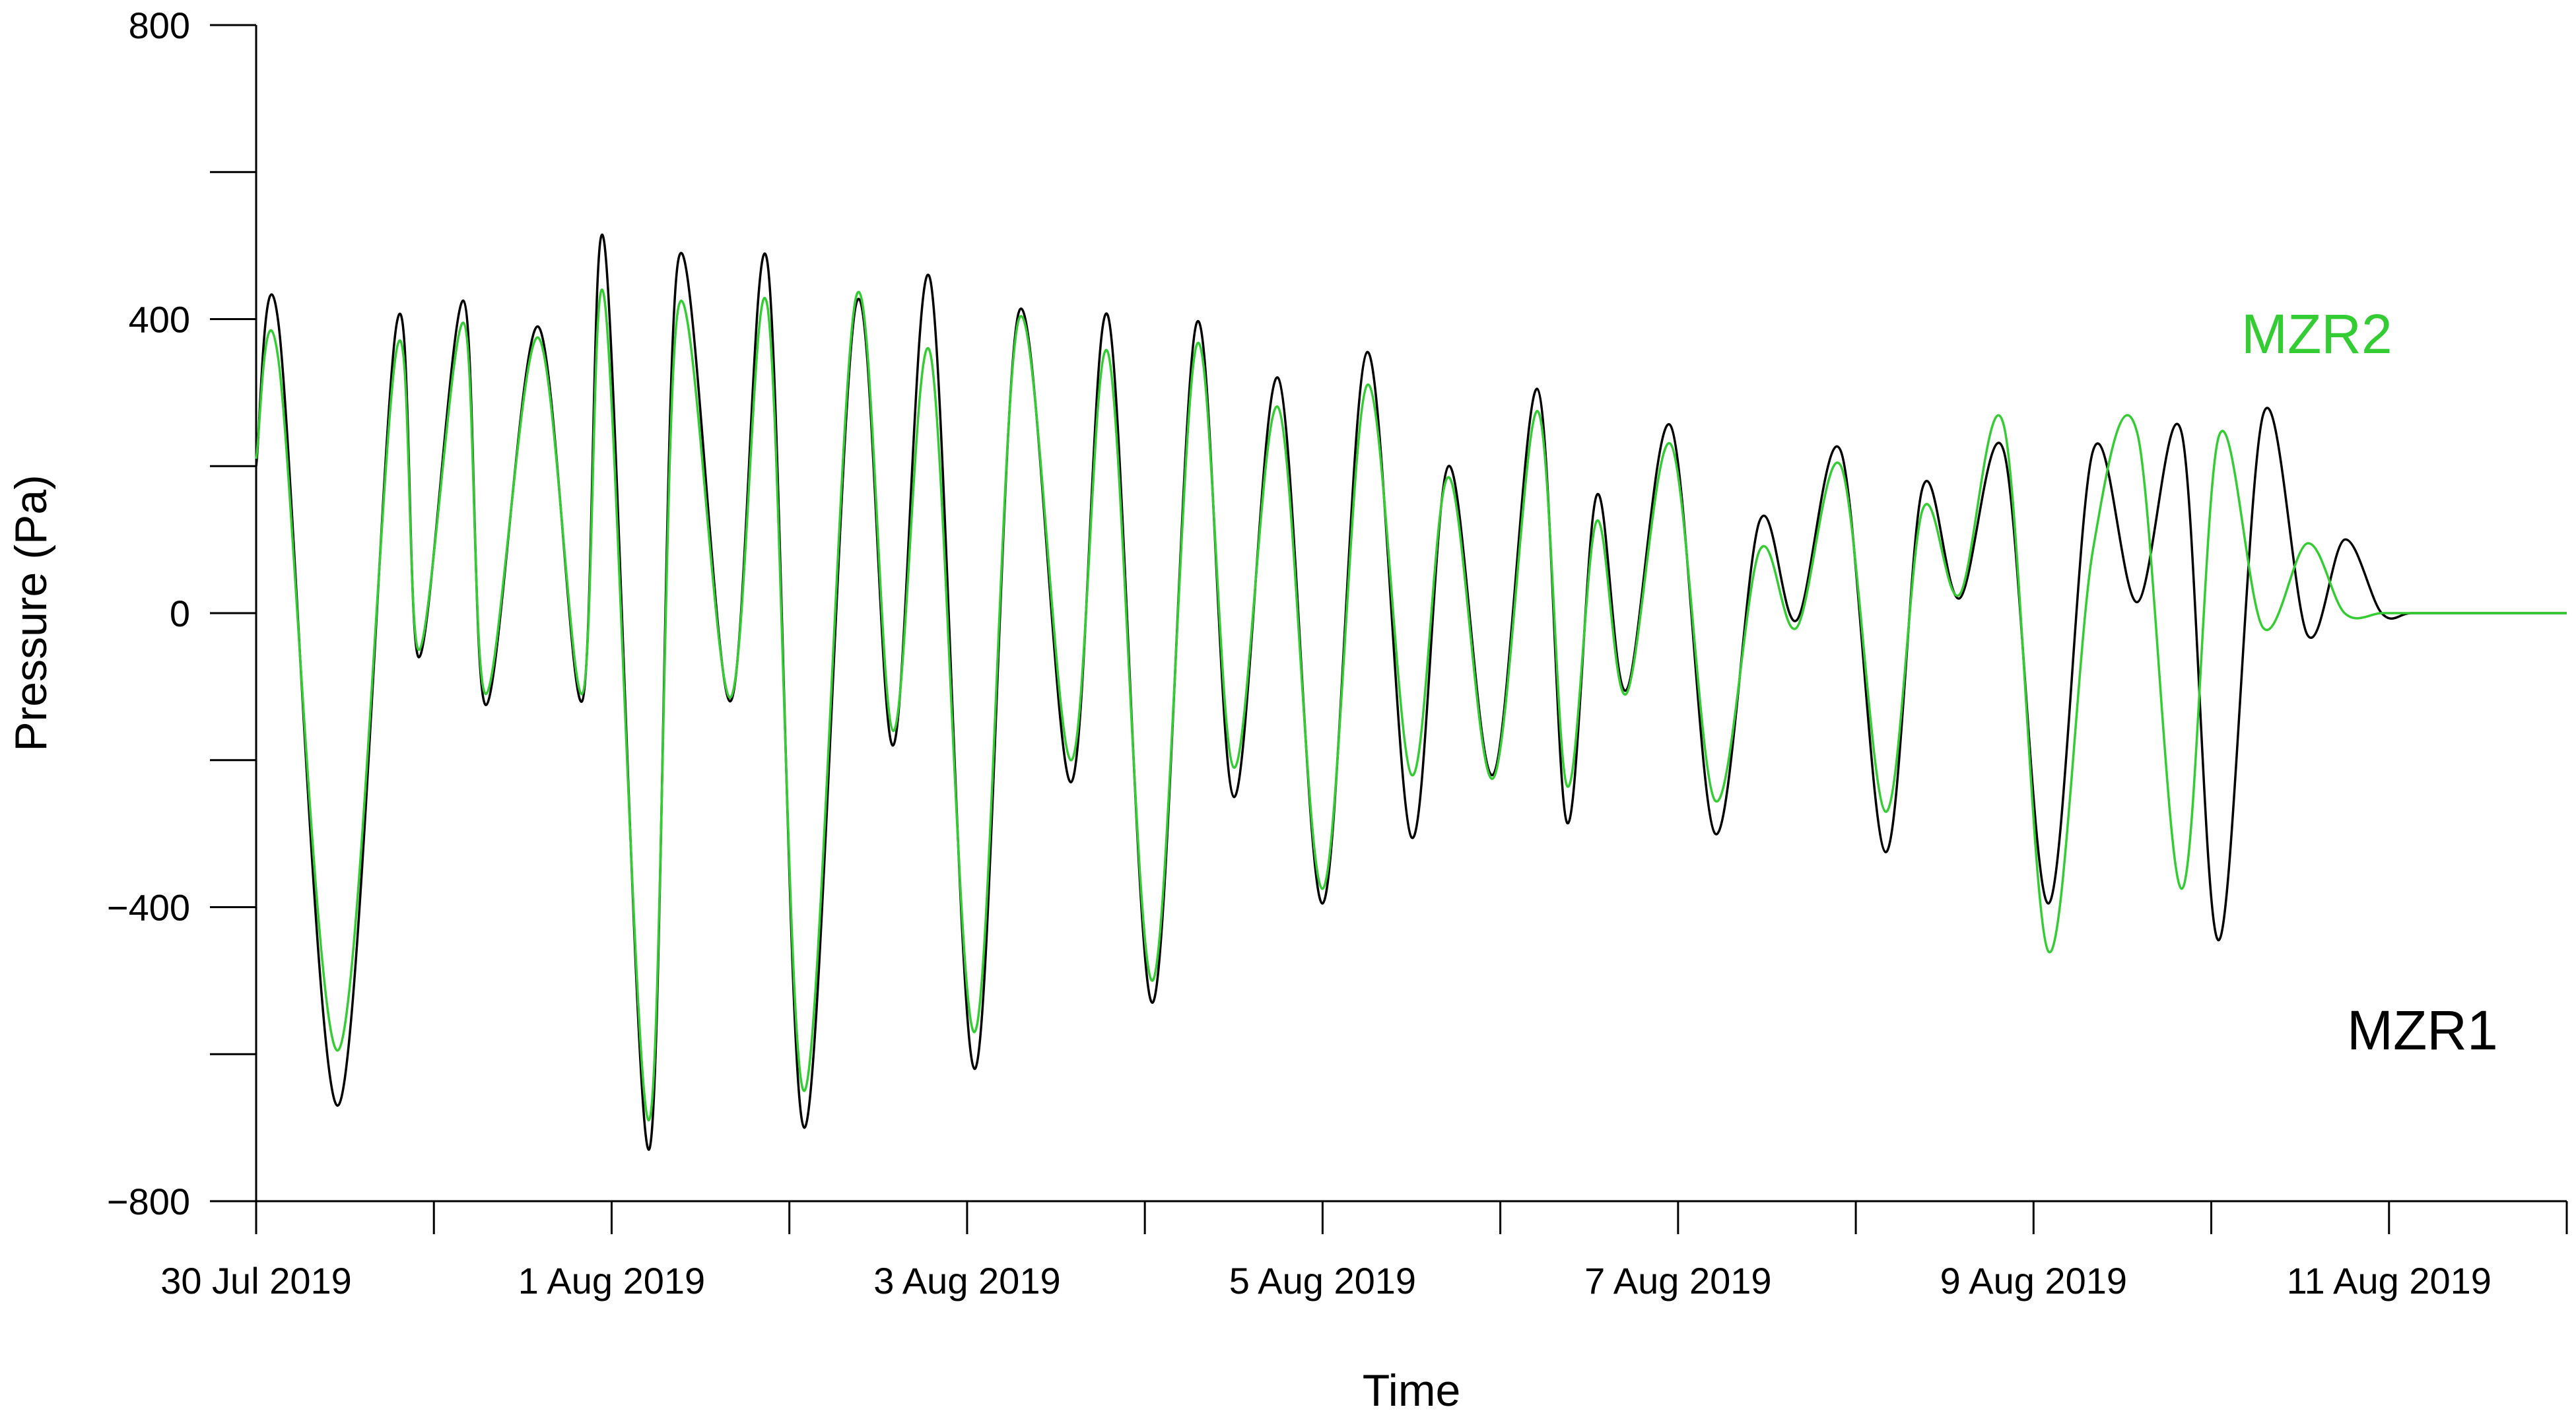 The height and width of the screenshot is (1417, 2576). What do you see at coordinates (1322, 1281) in the screenshot?
I see `x-tick-label: 5 Aug 2019` at bounding box center [1322, 1281].